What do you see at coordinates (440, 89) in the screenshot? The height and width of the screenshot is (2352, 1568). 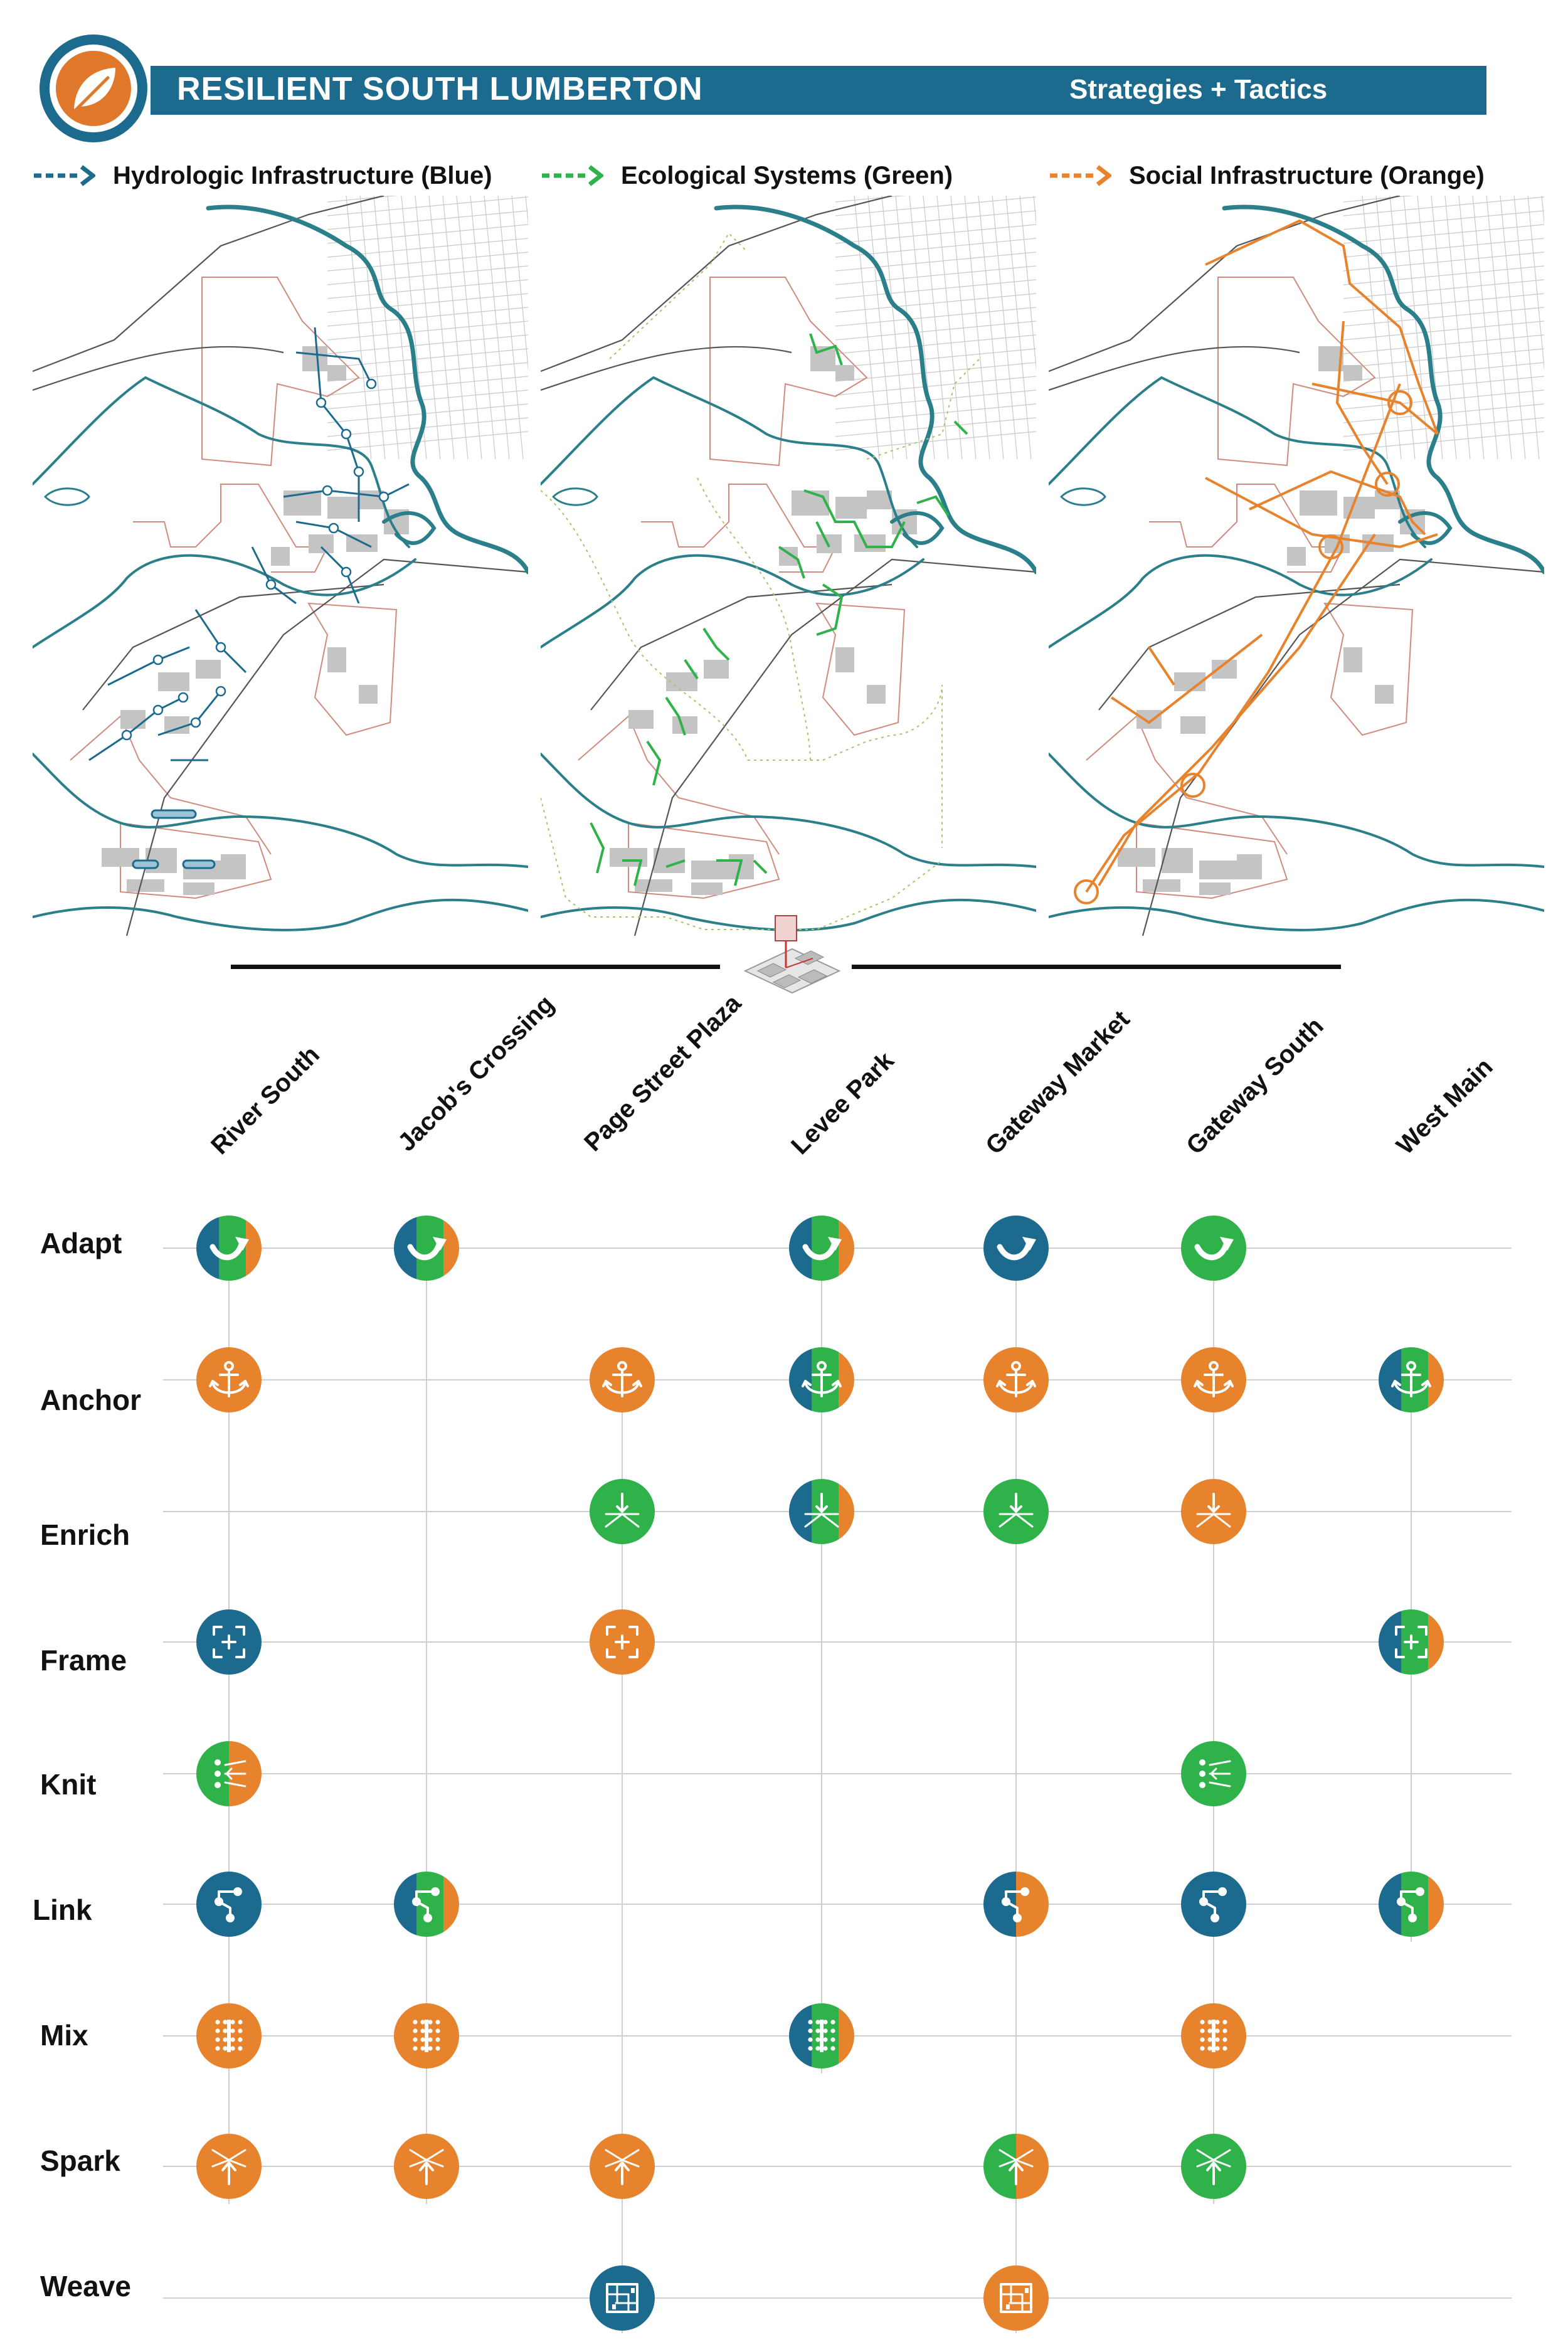 I see `page-title: RESILIENT SOUTH LUMBERTON` at bounding box center [440, 89].